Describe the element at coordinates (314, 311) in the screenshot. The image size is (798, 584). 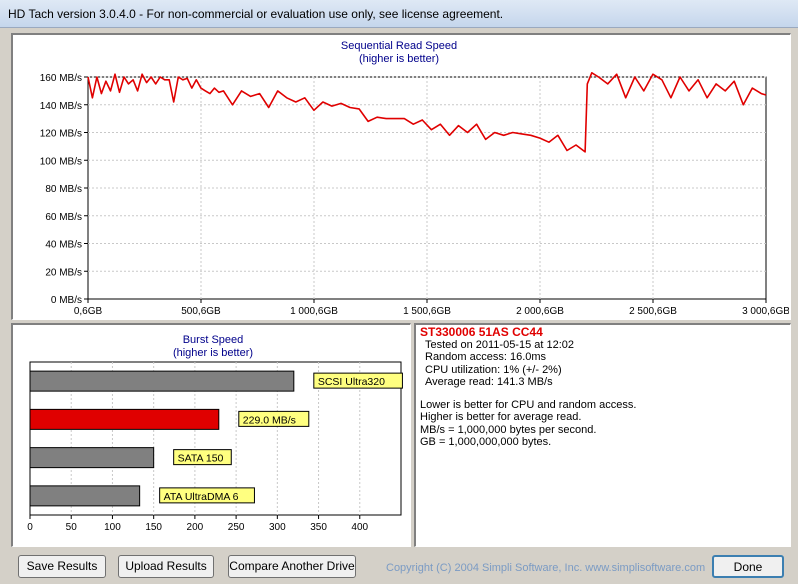
I see `x-tick-label: 1 000,6GB` at that location.